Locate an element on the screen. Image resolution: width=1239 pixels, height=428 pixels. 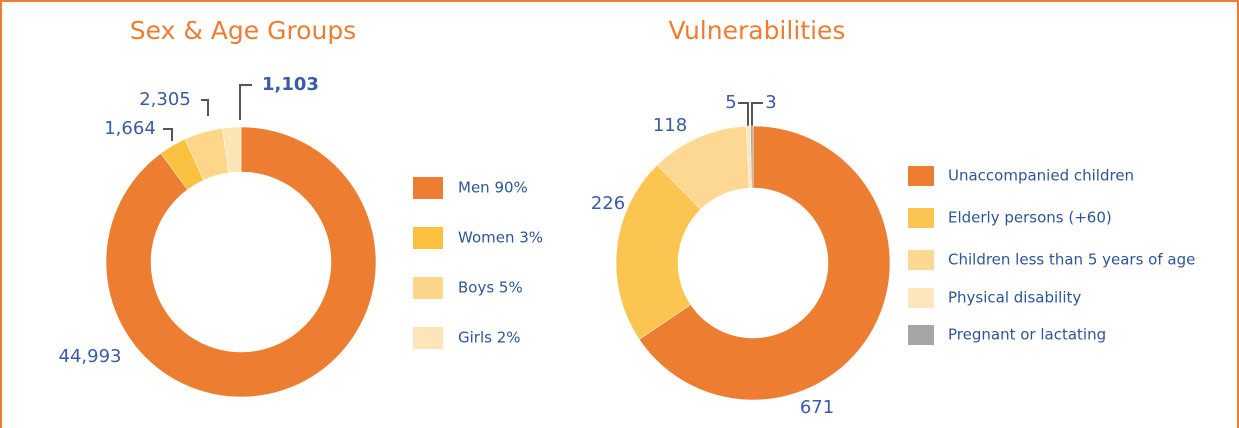
value-label: 1,103 is located at coordinates (290, 84).